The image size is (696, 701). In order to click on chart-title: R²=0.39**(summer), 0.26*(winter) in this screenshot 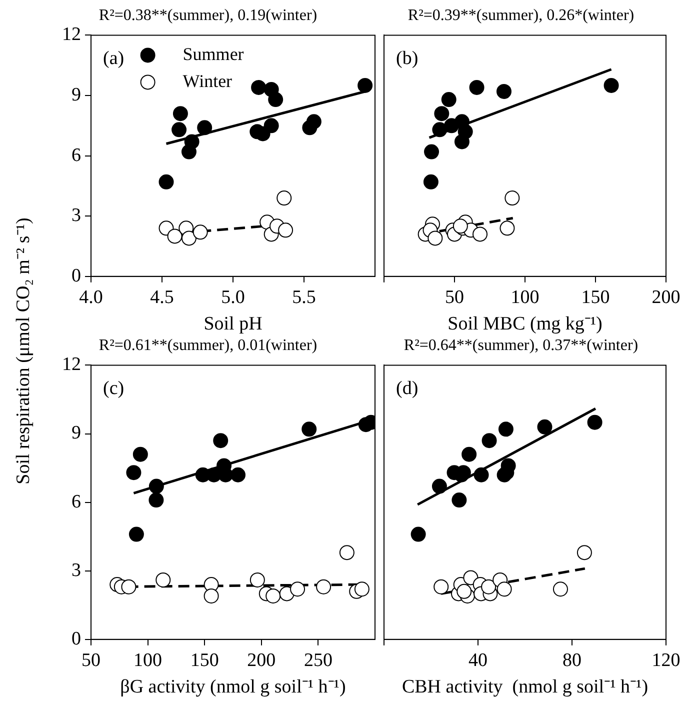, I will do `click(521, 15)`.